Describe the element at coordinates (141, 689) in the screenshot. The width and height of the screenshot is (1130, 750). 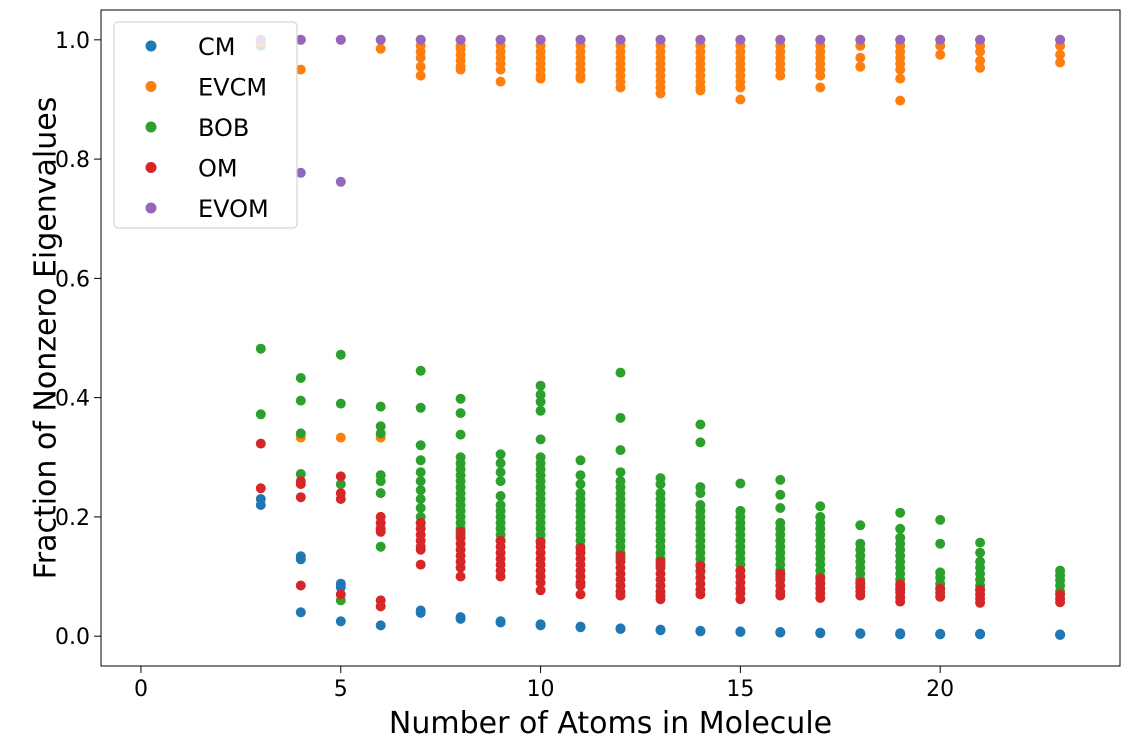
I see `x-tick-label-0: 0` at that location.